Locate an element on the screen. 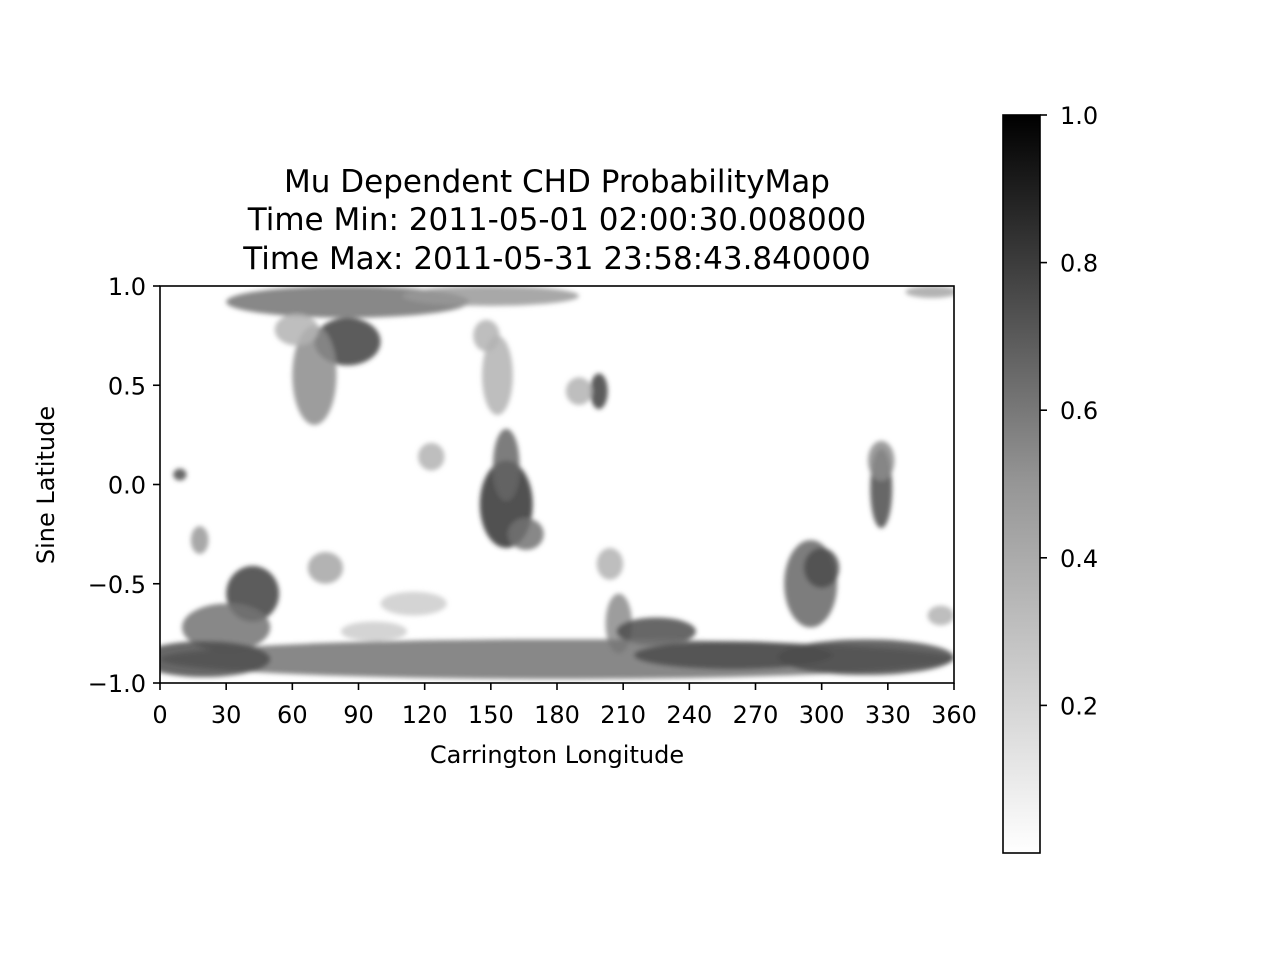 The height and width of the screenshot is (960, 1280). y-tick-label: −1.0 is located at coordinates (117, 684).